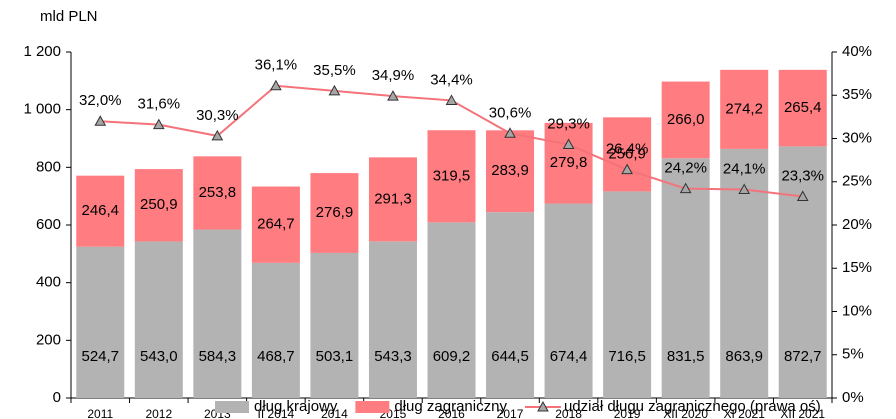 Image resolution: width=896 pixels, height=419 pixels. Describe the element at coordinates (452, 356) in the screenshot. I see `data-label: 609,2` at that location.